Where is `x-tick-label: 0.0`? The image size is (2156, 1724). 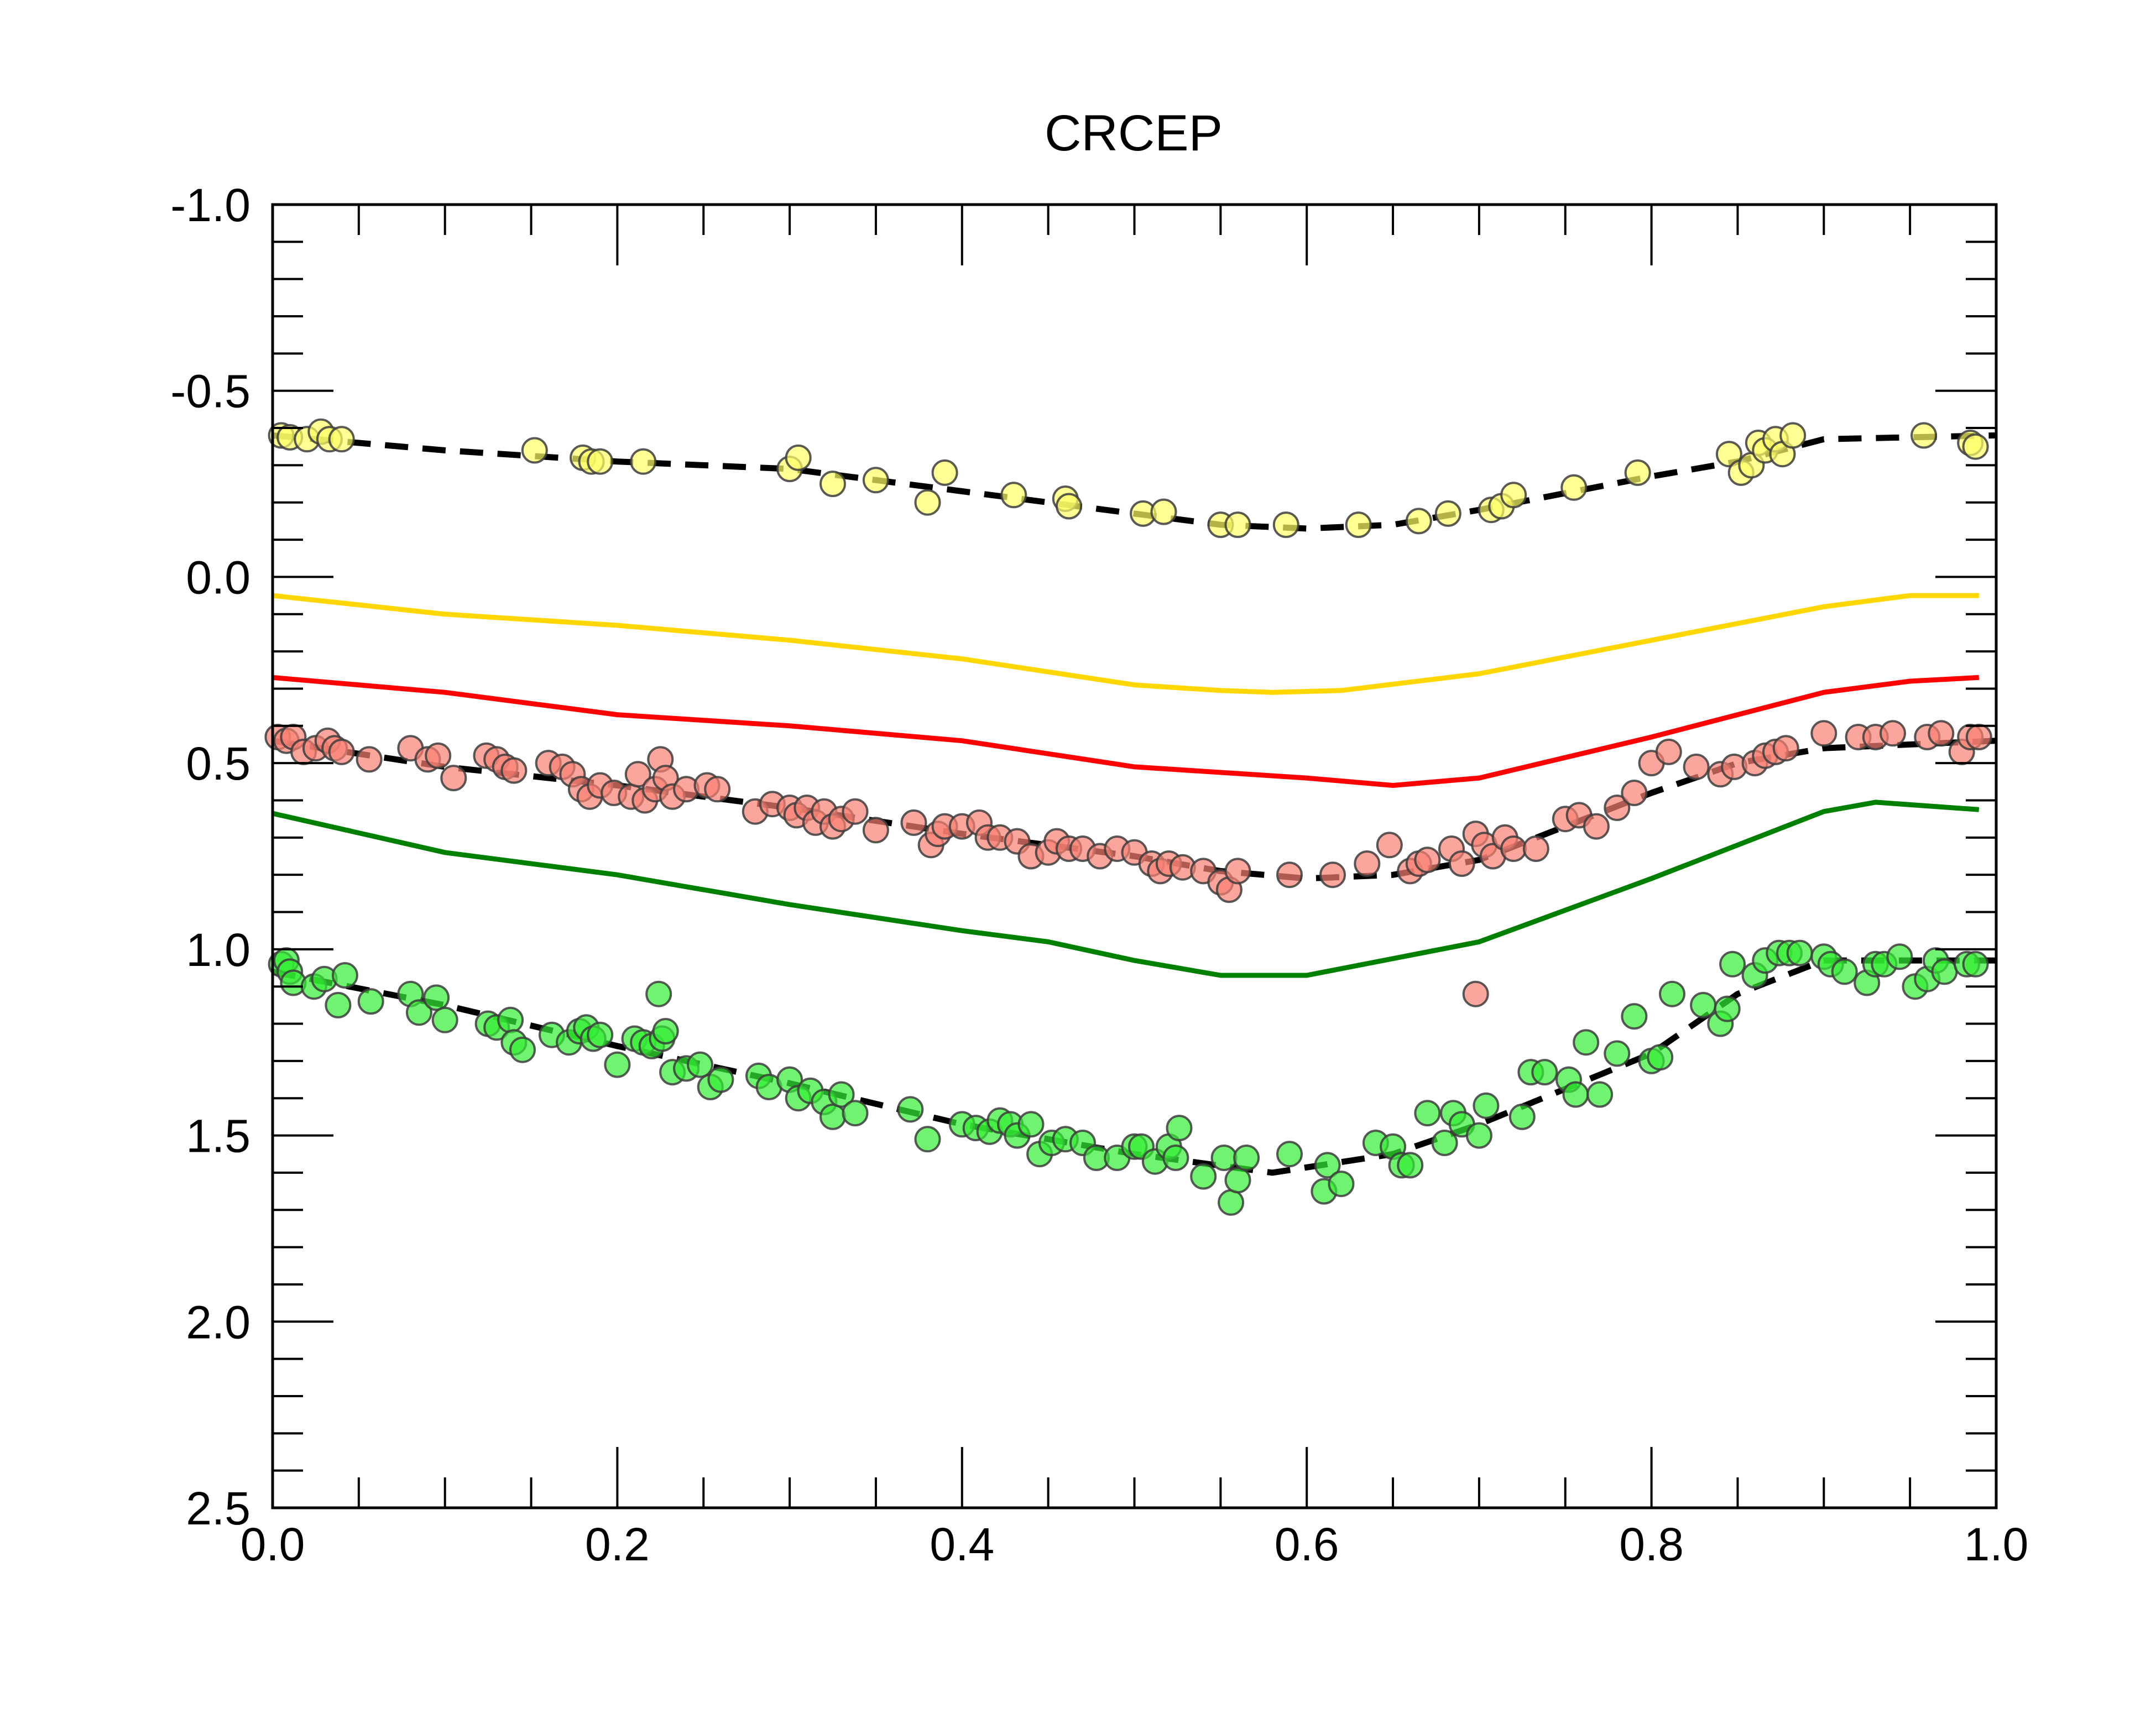
x-tick-label: 0.0 is located at coordinates (273, 1544).